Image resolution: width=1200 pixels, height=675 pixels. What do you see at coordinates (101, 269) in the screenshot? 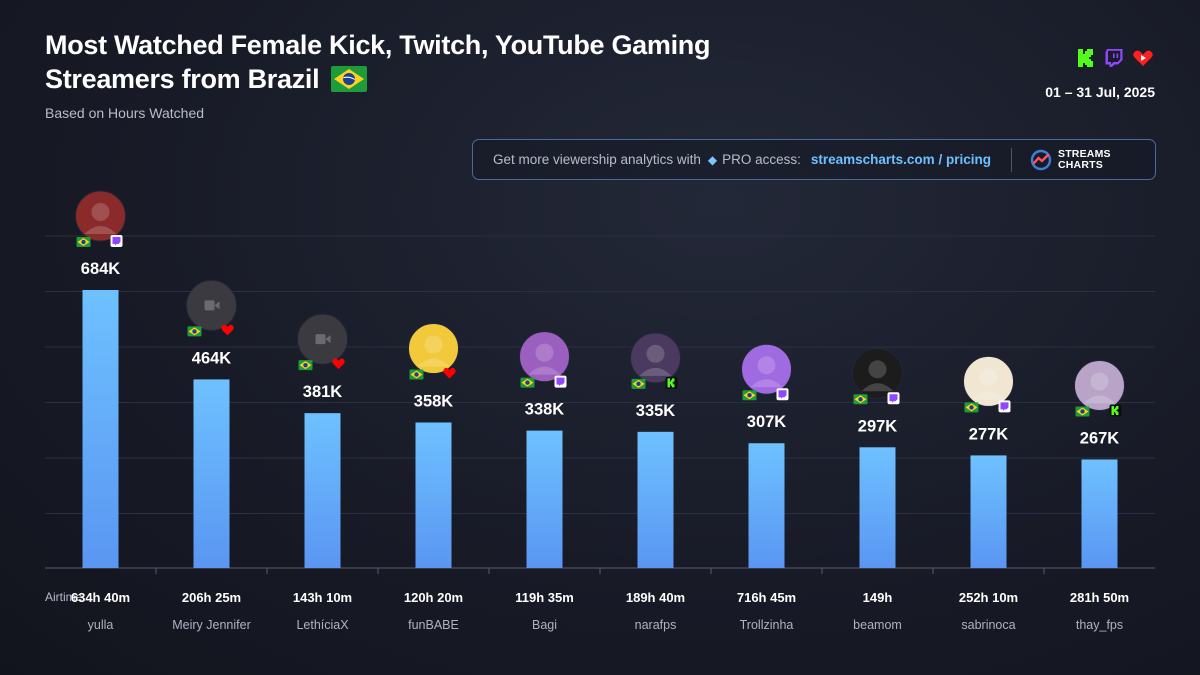
I see `value-label: 684K` at bounding box center [101, 269].